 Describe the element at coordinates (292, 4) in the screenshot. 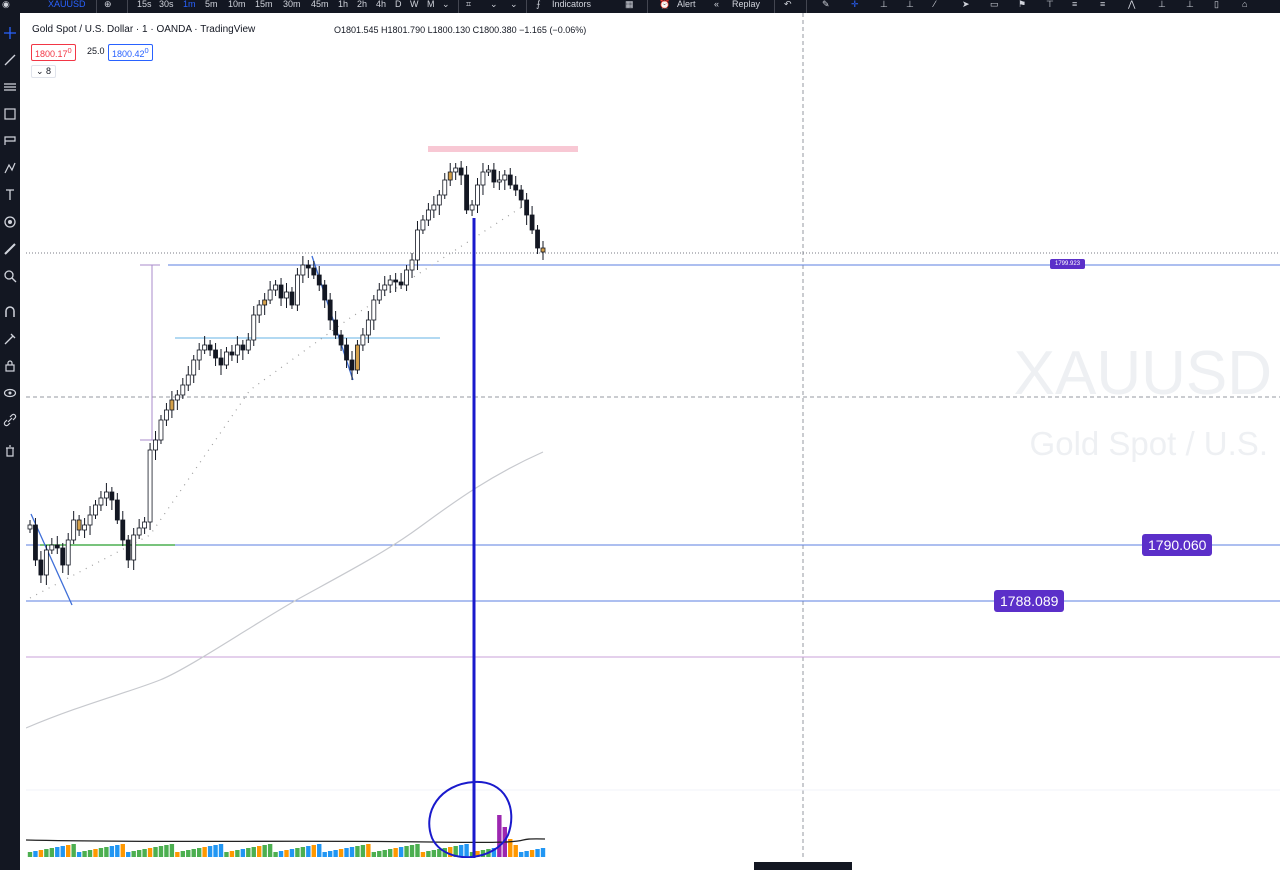

I see `timeframe-30m: 30m` at that location.